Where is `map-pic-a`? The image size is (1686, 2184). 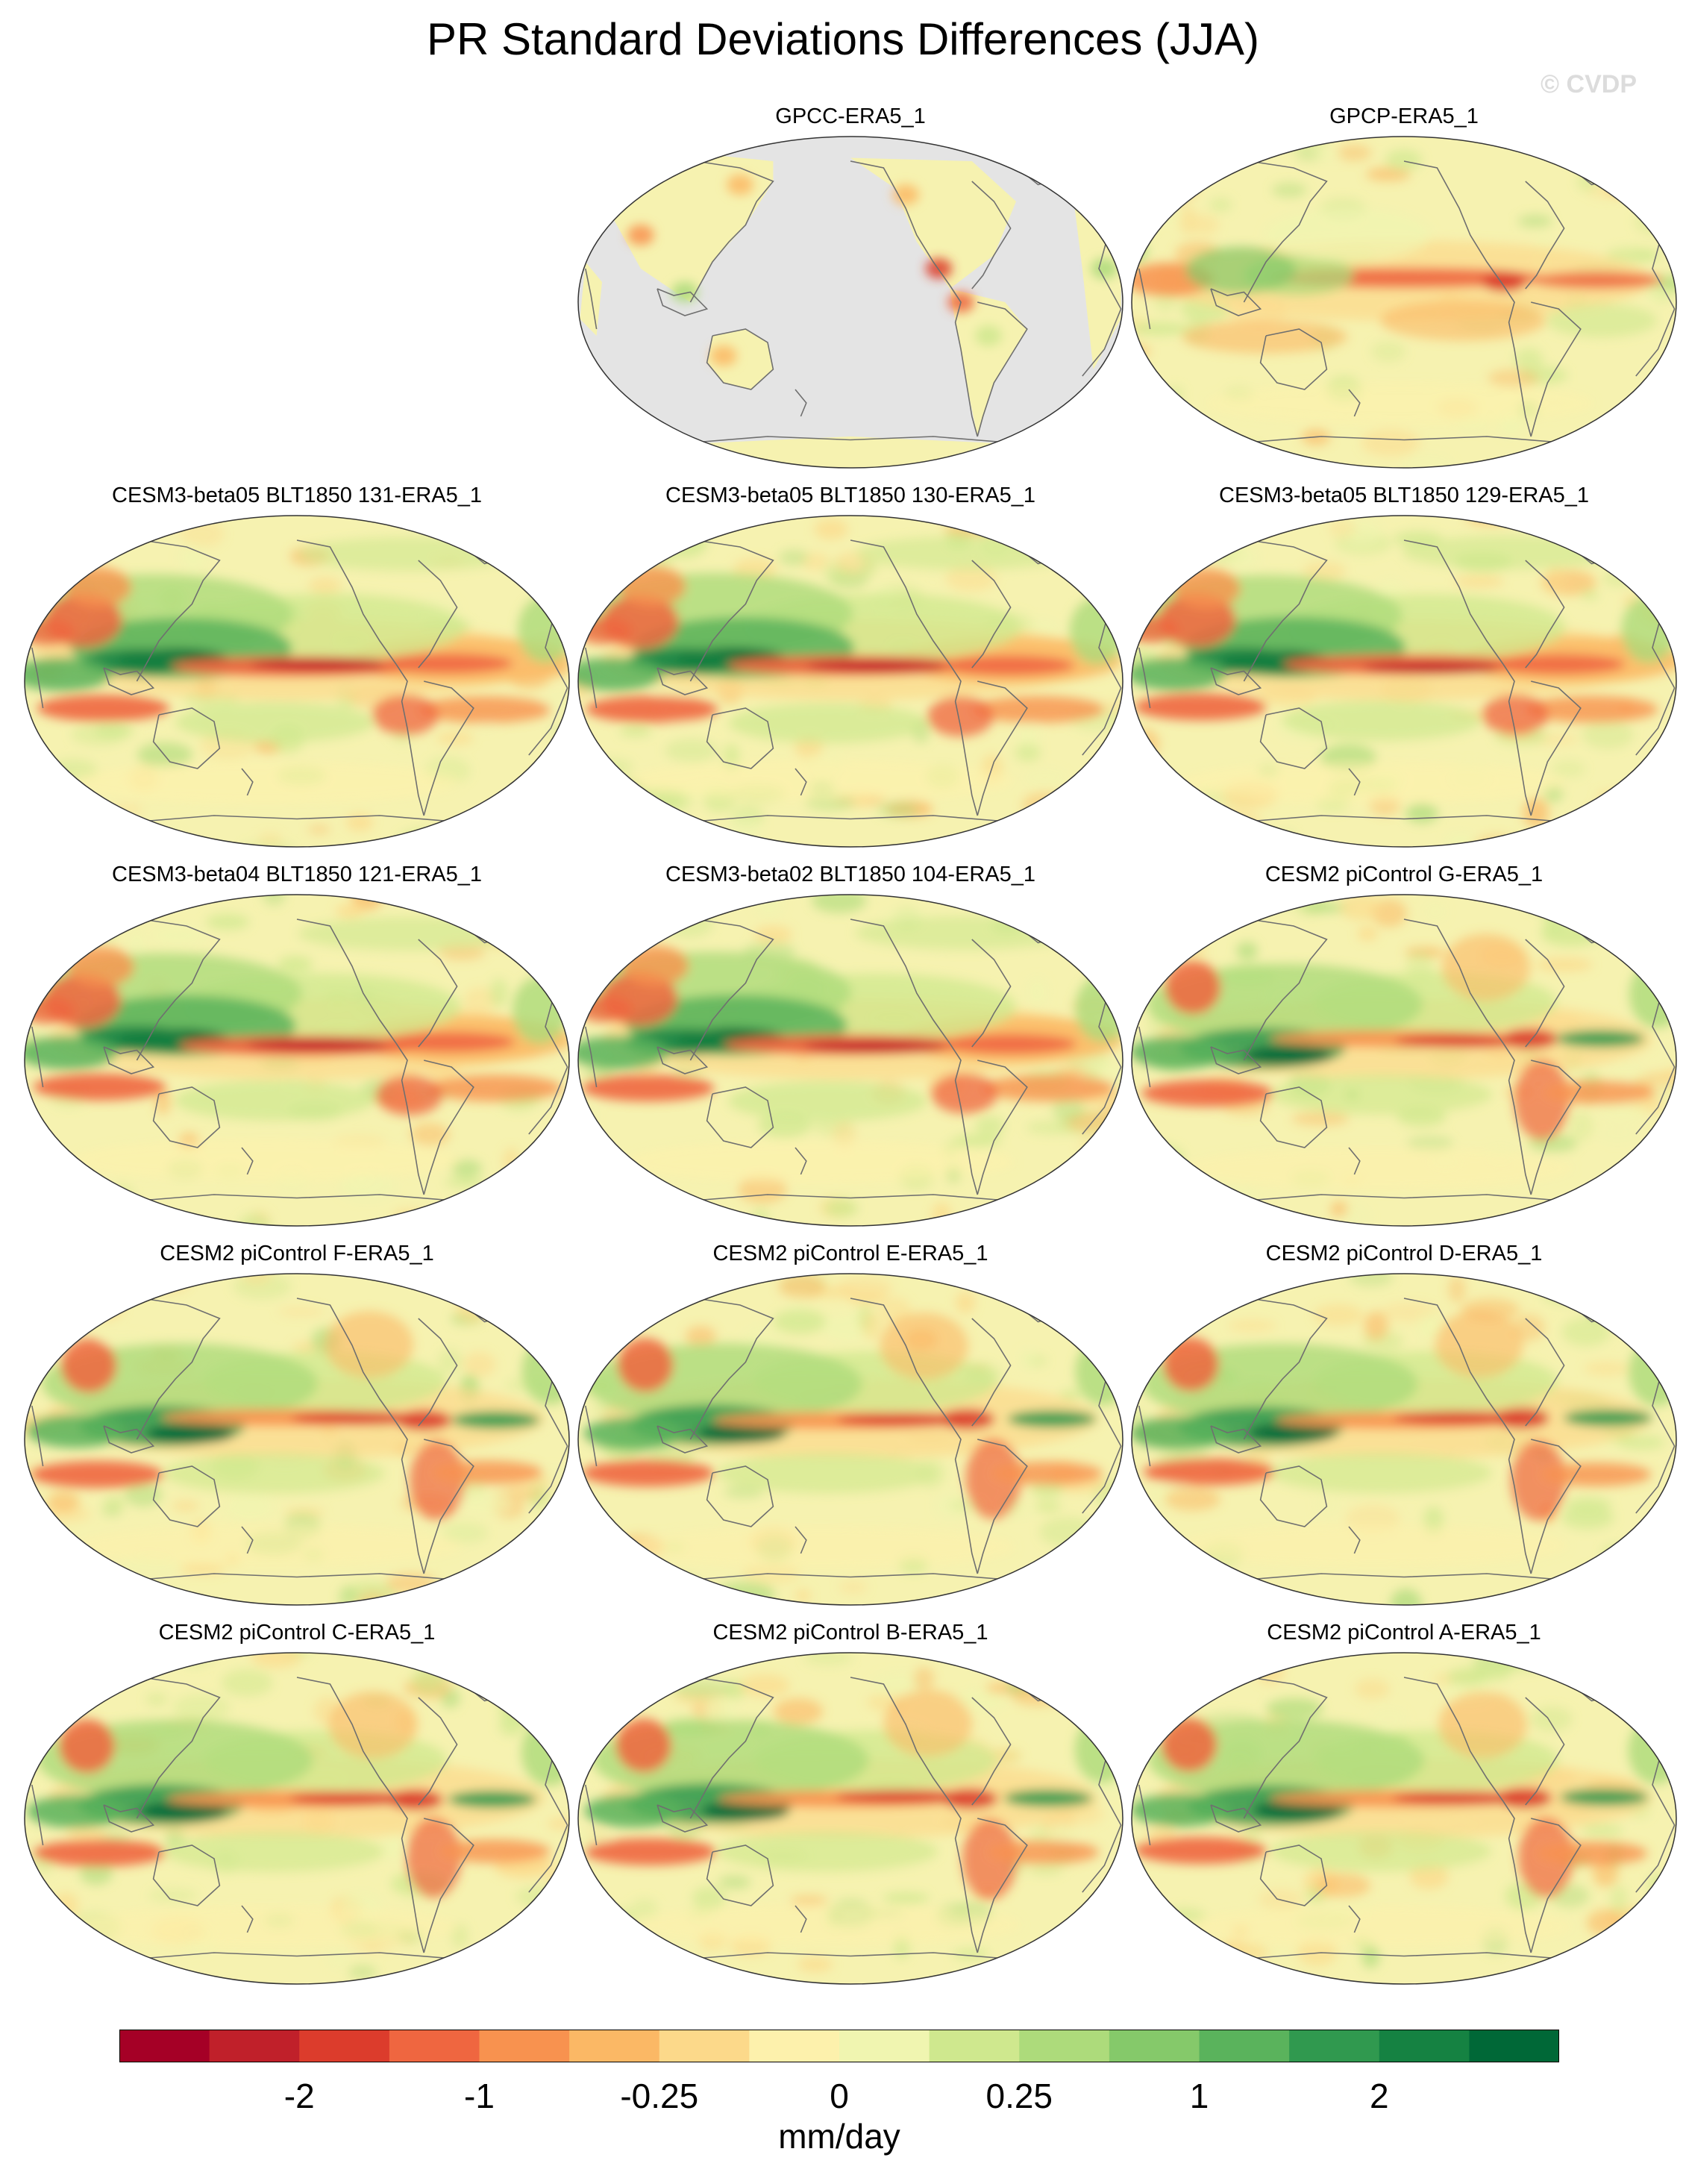
map-pic-a is located at coordinates (1404, 1818).